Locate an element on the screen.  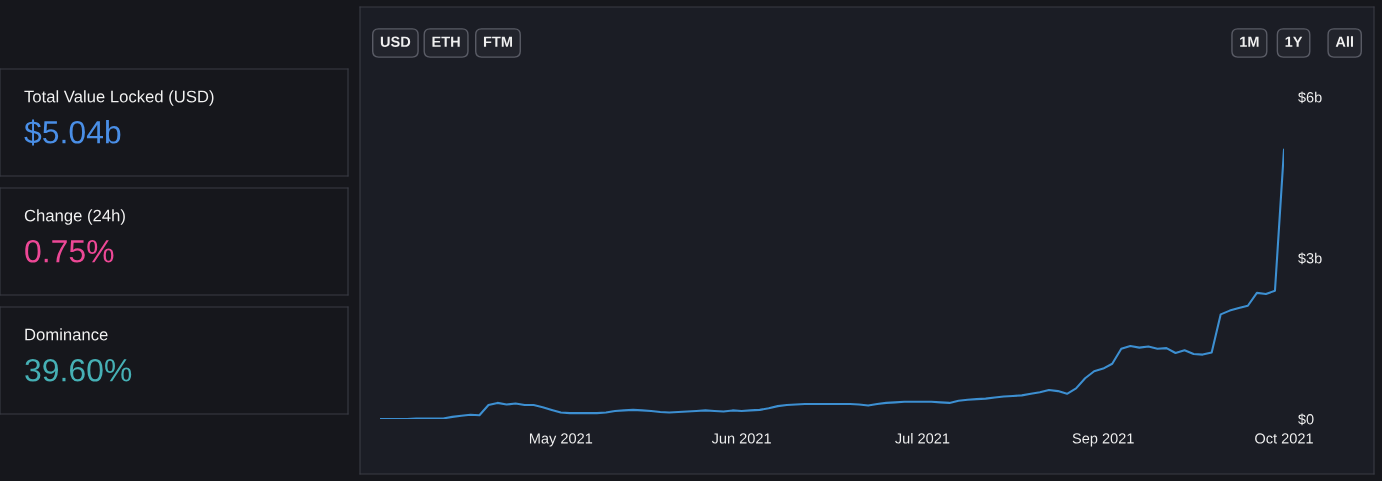
y-tick-label: $6b is located at coordinates (1310, 97).